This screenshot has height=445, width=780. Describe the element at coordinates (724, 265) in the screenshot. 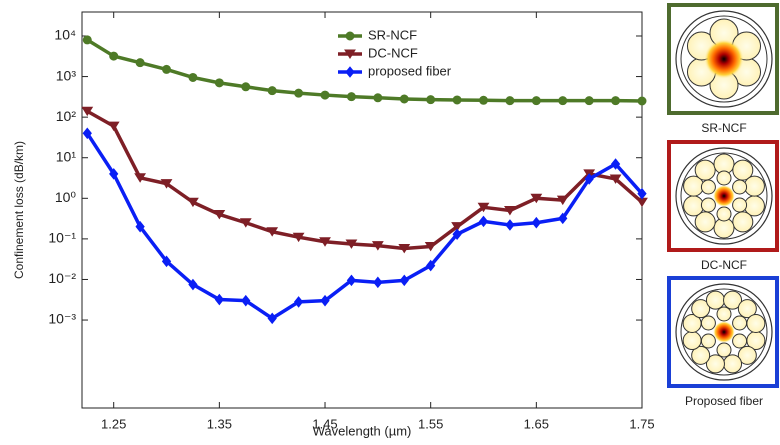

I see `panel-label: DC-NCF` at that location.